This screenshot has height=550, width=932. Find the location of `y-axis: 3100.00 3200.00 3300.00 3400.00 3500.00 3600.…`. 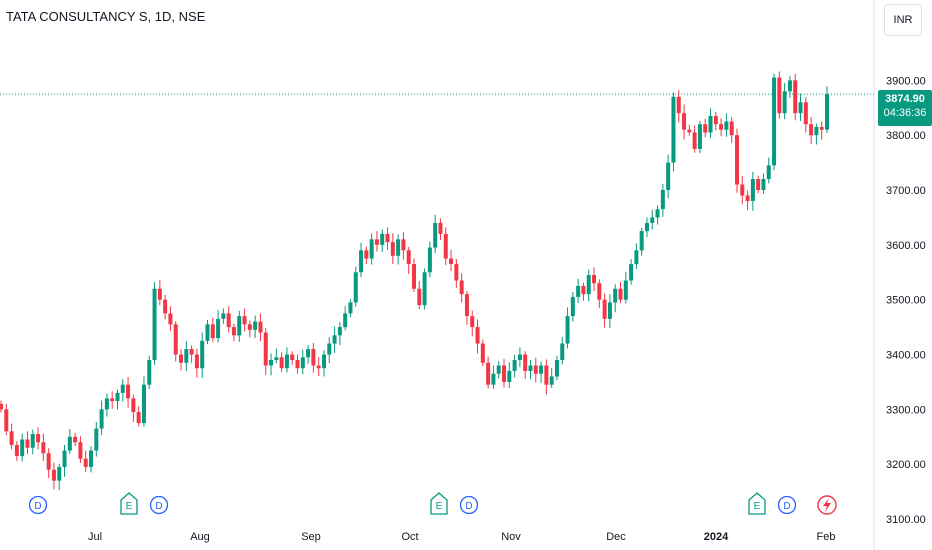

y-axis: 3100.00 3200.00 3300.00 3400.00 3500.00 3600.… is located at coordinates (899, 275).